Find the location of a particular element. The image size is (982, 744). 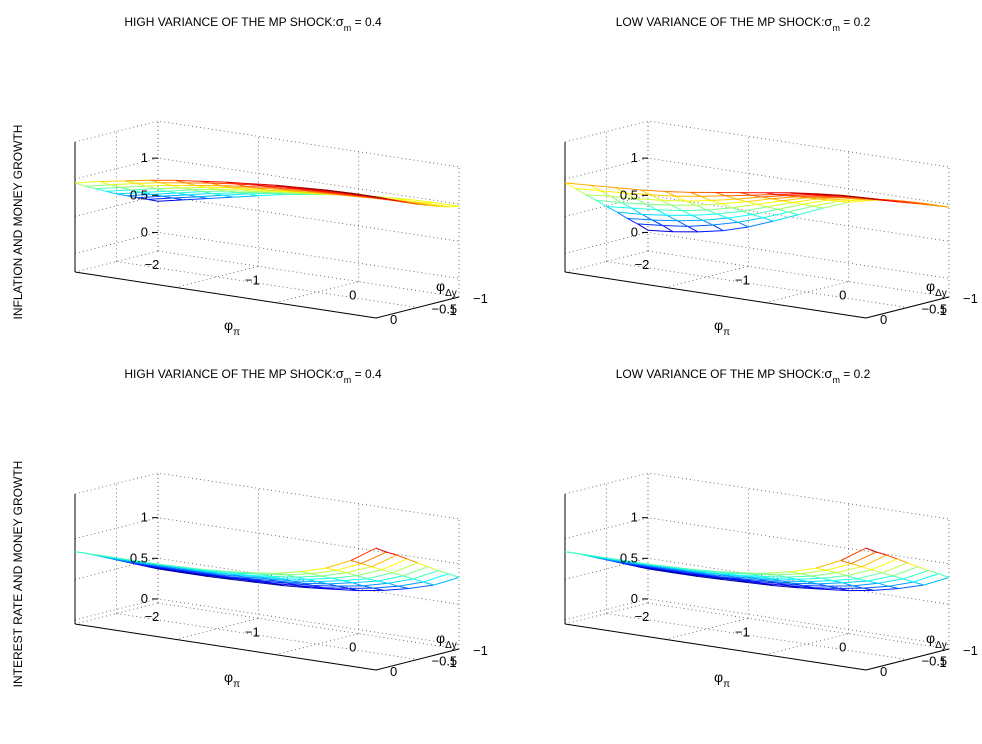

surface-mesh is located at coordinates (757, 207).